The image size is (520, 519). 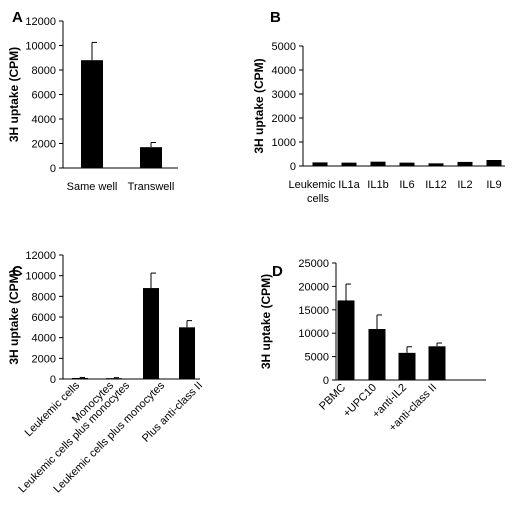 I want to click on panel-d-y-tick-label: 25000, so click(x=313, y=264).